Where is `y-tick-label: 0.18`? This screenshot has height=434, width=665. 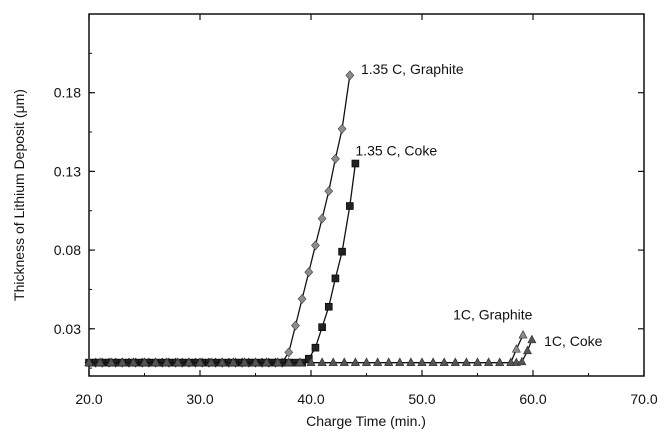 y-tick-label: 0.18 is located at coordinates (67, 93).